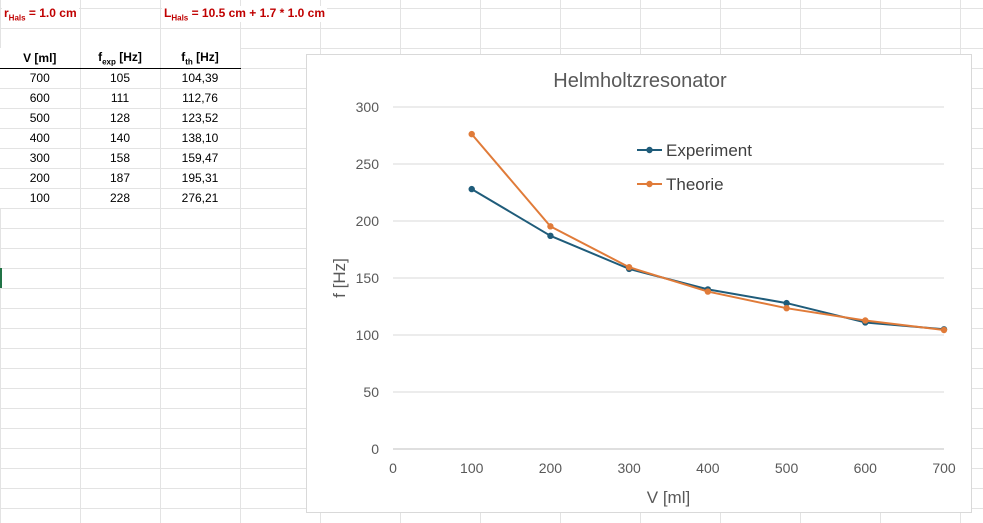 This screenshot has height=523, width=983. What do you see at coordinates (368, 278) in the screenshot?
I see `y-tick-label: 150` at bounding box center [368, 278].